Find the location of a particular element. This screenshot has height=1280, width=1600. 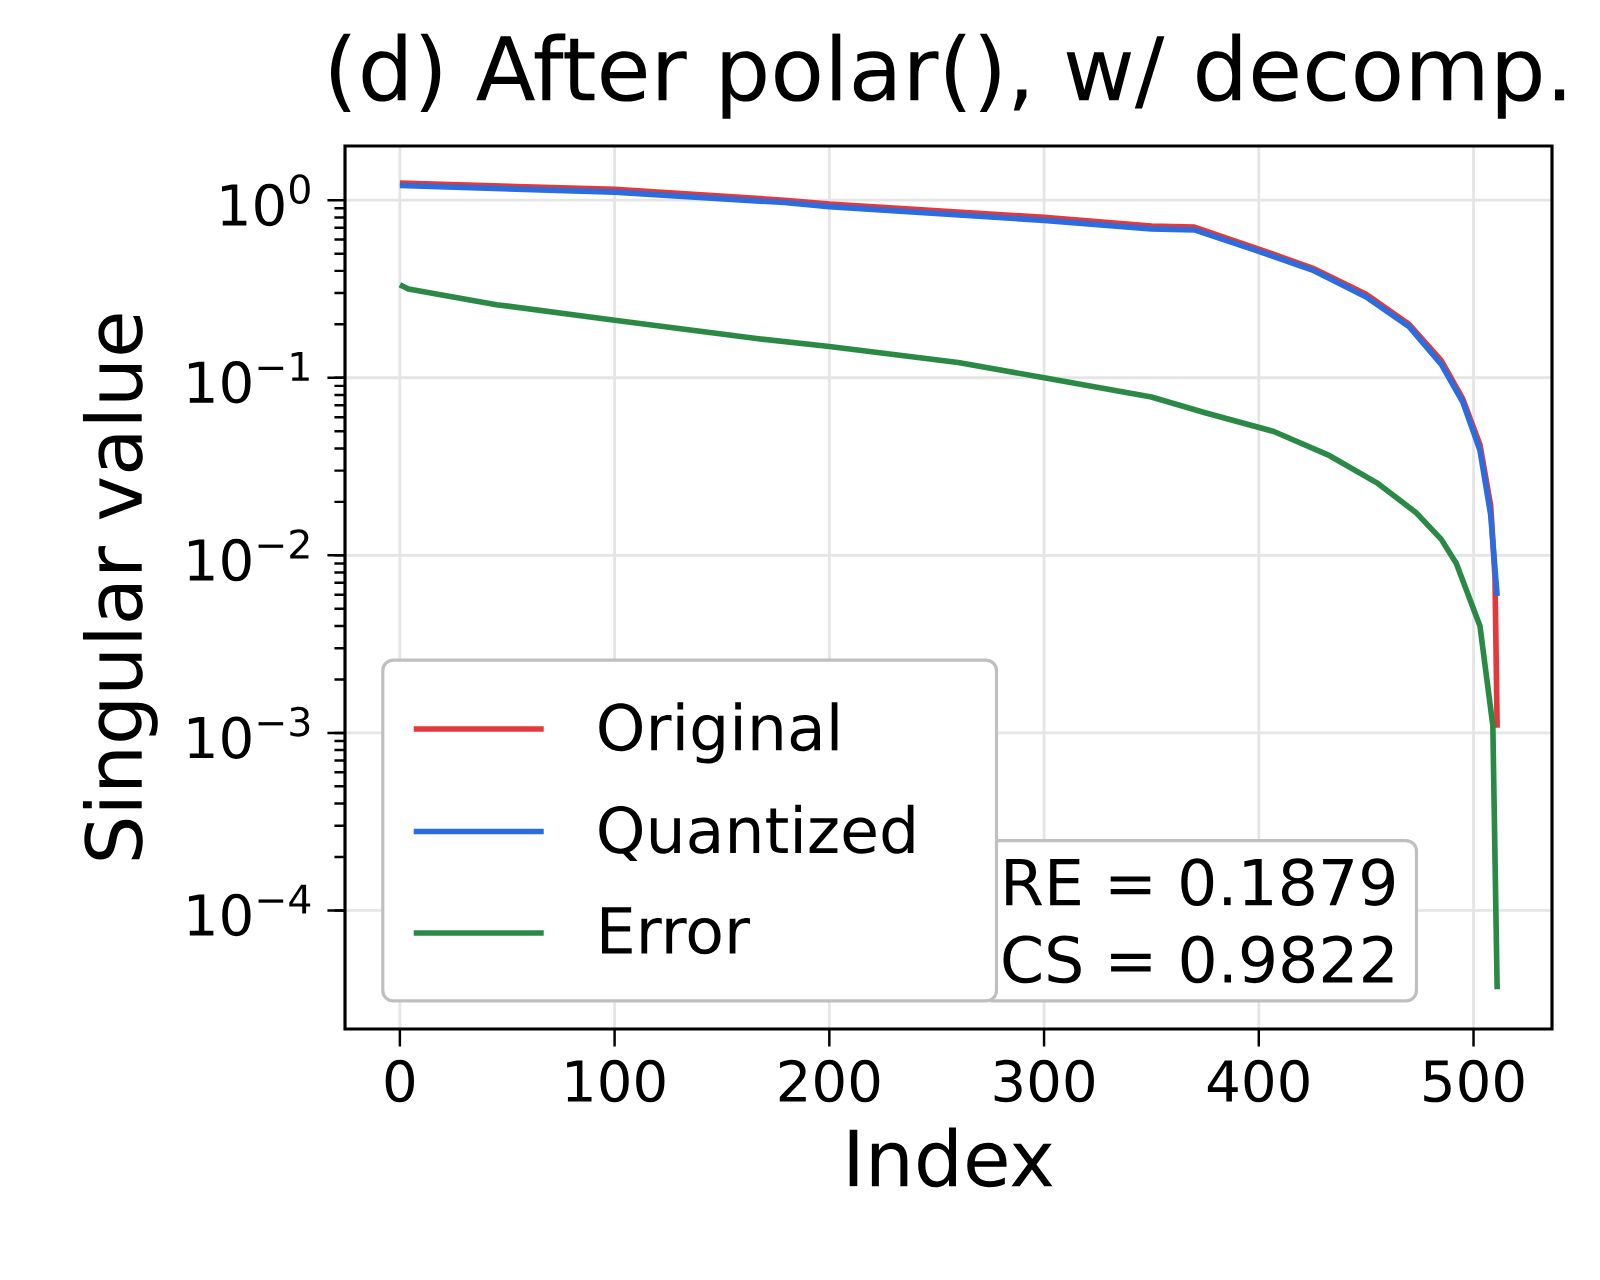

y-tick-label: 10$^{−1}$ is located at coordinates (248, 377).